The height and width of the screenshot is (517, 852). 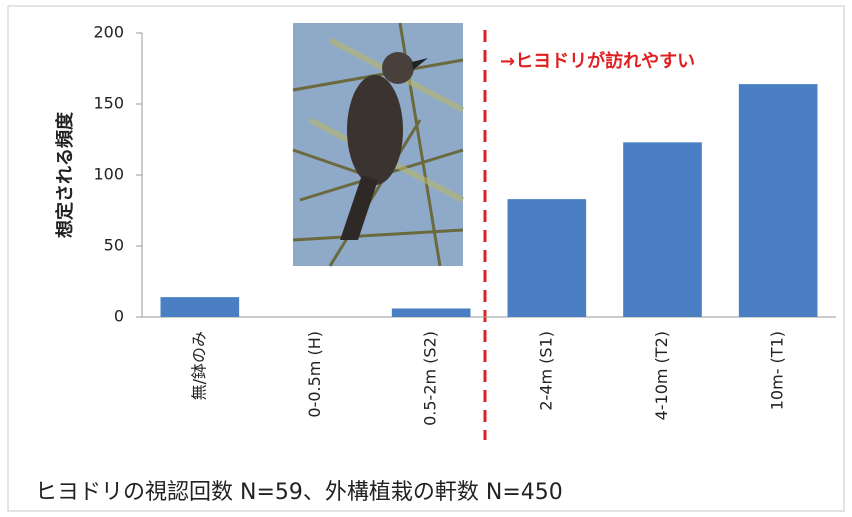 What do you see at coordinates (198, 365) in the screenshot?
I see `x-tick-label: 無/鉢のみ` at bounding box center [198, 365].